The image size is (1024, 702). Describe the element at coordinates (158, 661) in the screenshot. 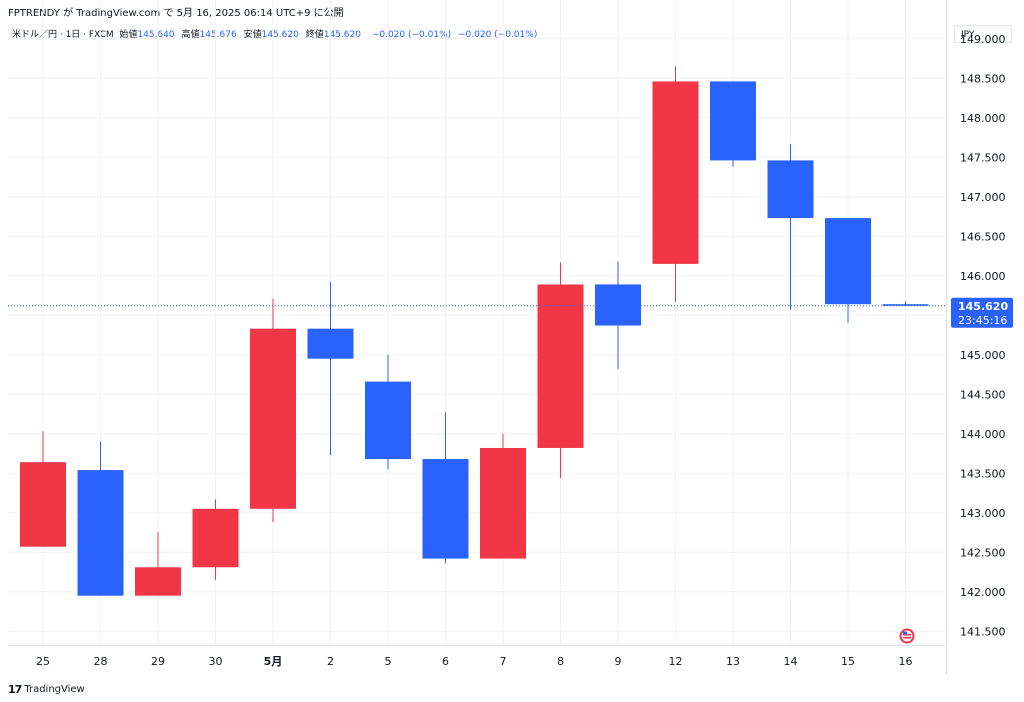

I see `time-tick-label: 29` at that location.